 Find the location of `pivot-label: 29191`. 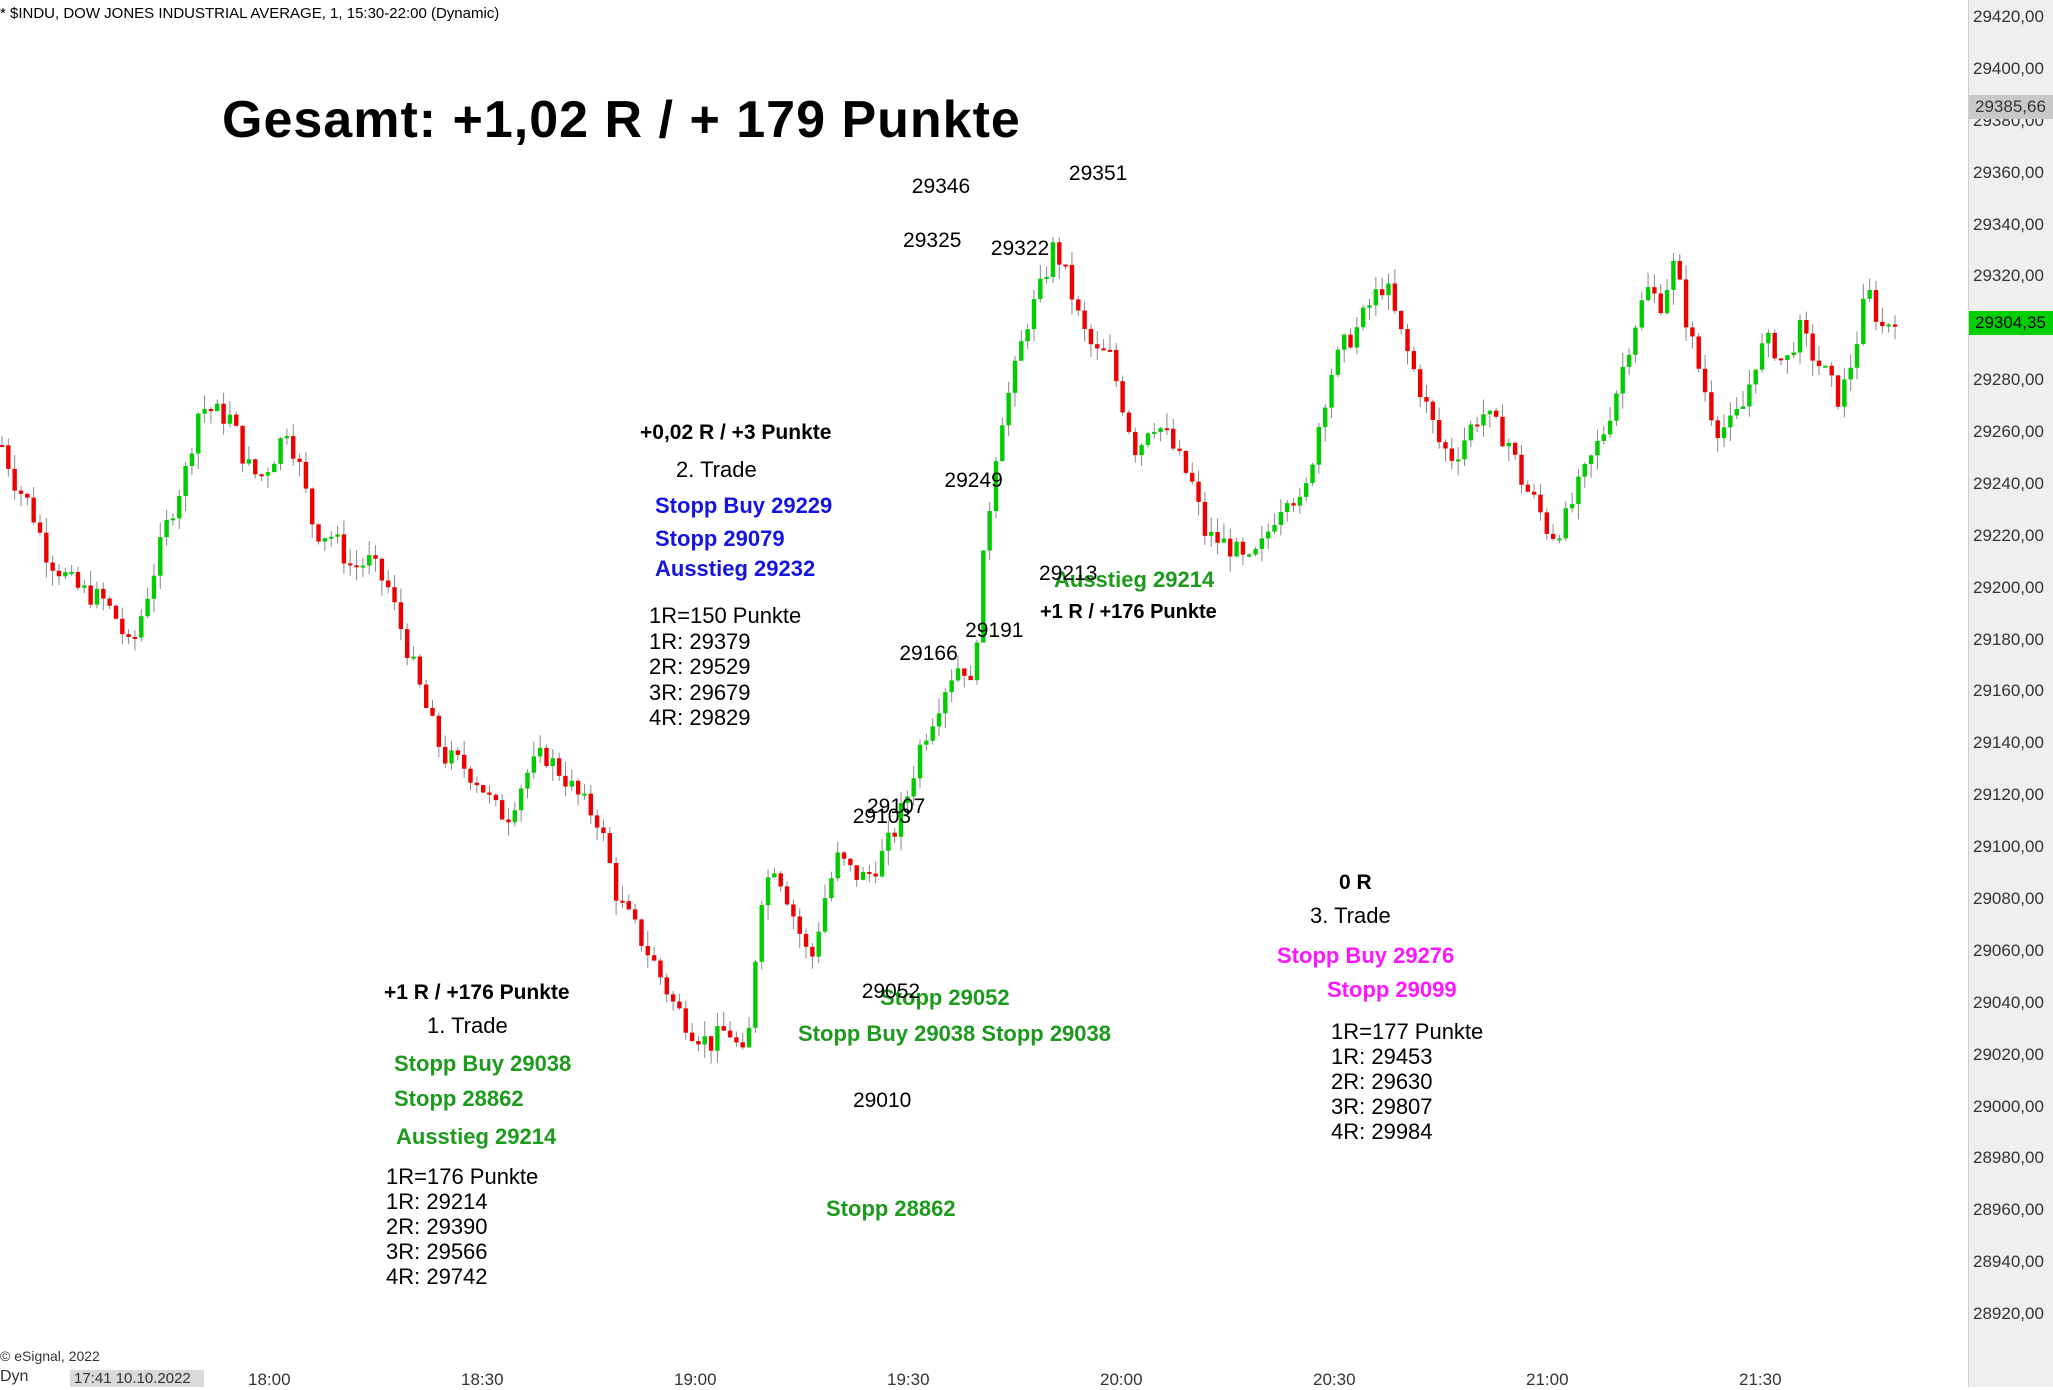

pivot-label: 29191 is located at coordinates (994, 631).